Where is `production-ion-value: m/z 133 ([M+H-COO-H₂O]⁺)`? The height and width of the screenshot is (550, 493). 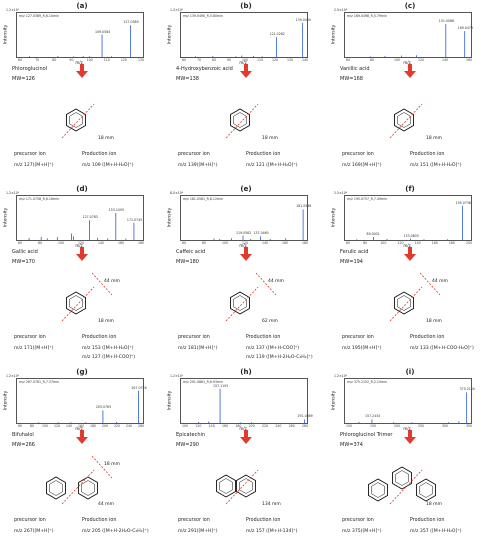
production-ion-value: m/z 133 ([M+H-COO-H₂O]⁺) is located at coordinates (442, 348).